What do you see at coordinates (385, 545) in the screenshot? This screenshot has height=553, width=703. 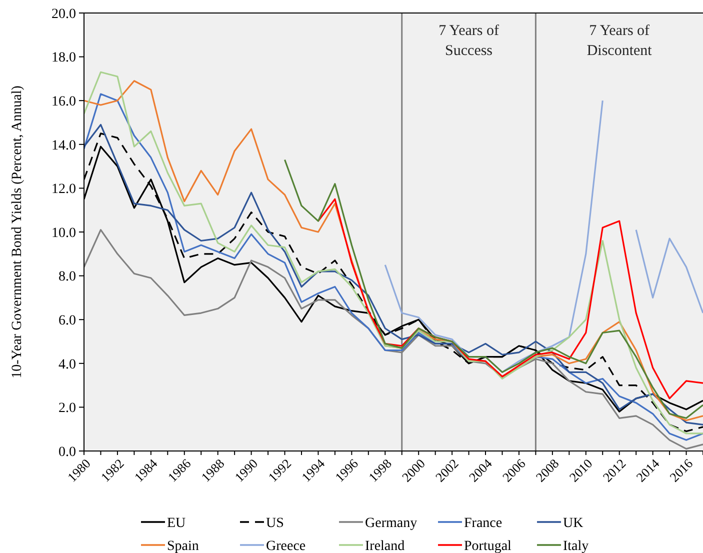 I see `legend-label: Ireland` at bounding box center [385, 545].